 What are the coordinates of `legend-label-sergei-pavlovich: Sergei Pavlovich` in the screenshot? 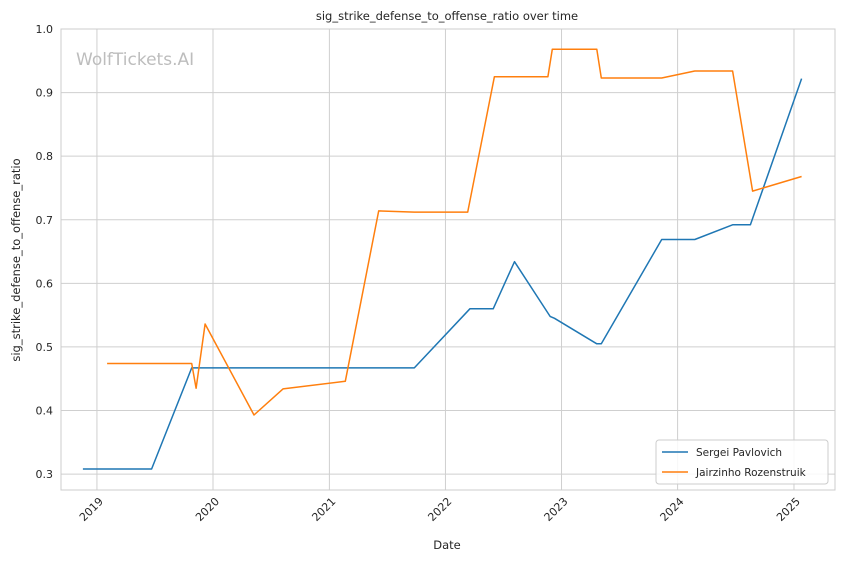 It's located at (739, 453).